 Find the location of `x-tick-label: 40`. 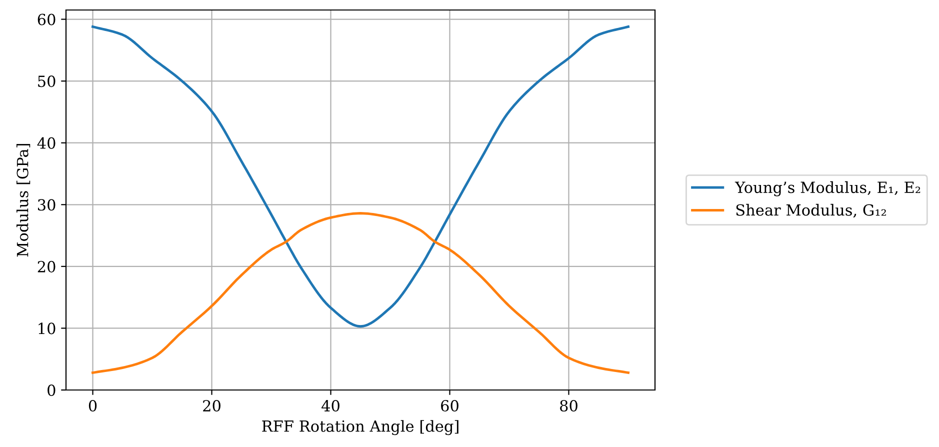

x-tick-label: 40 is located at coordinates (331, 406).